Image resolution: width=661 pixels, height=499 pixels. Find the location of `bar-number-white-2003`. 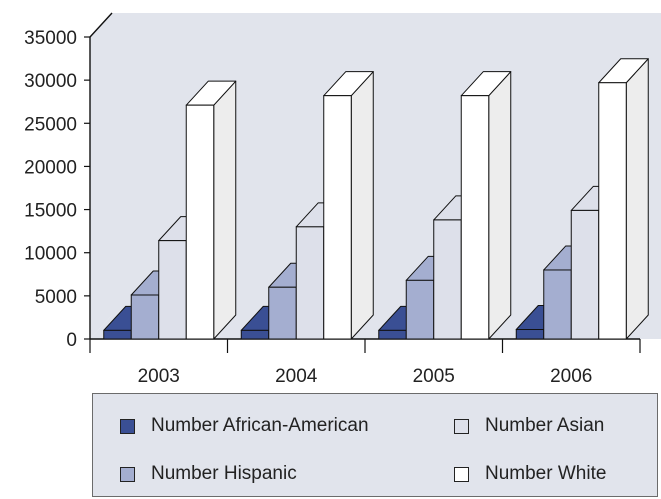

bar-number-white-2003 is located at coordinates (211, 210).